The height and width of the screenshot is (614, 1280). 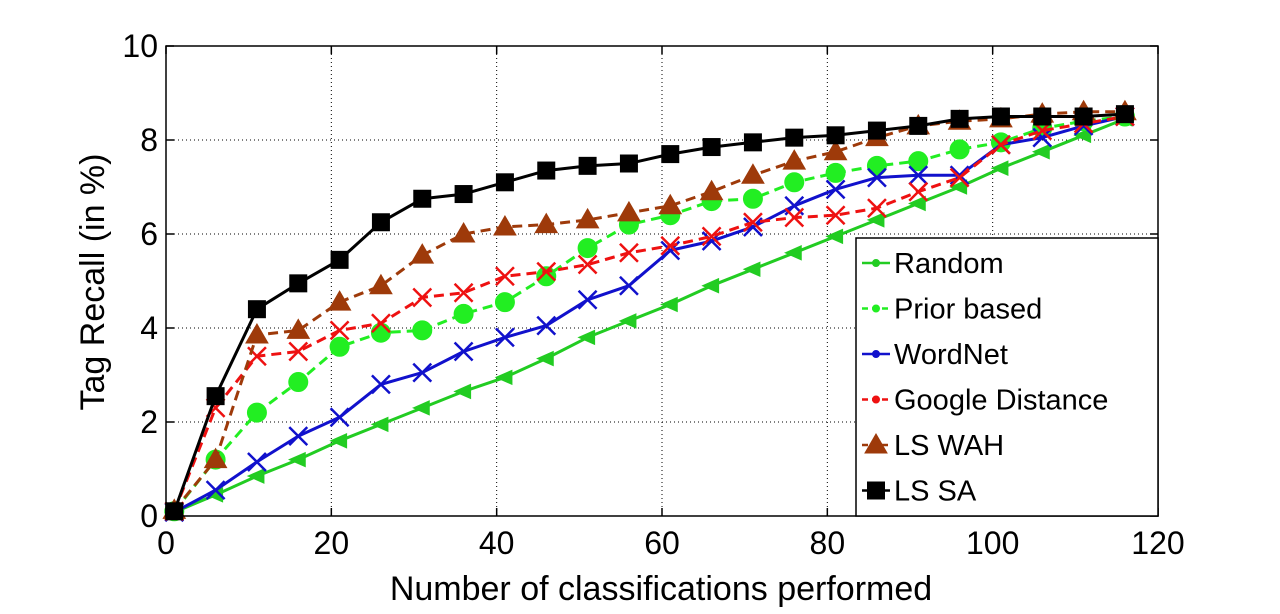 I want to click on legend-label: Random, so click(x=949, y=264).